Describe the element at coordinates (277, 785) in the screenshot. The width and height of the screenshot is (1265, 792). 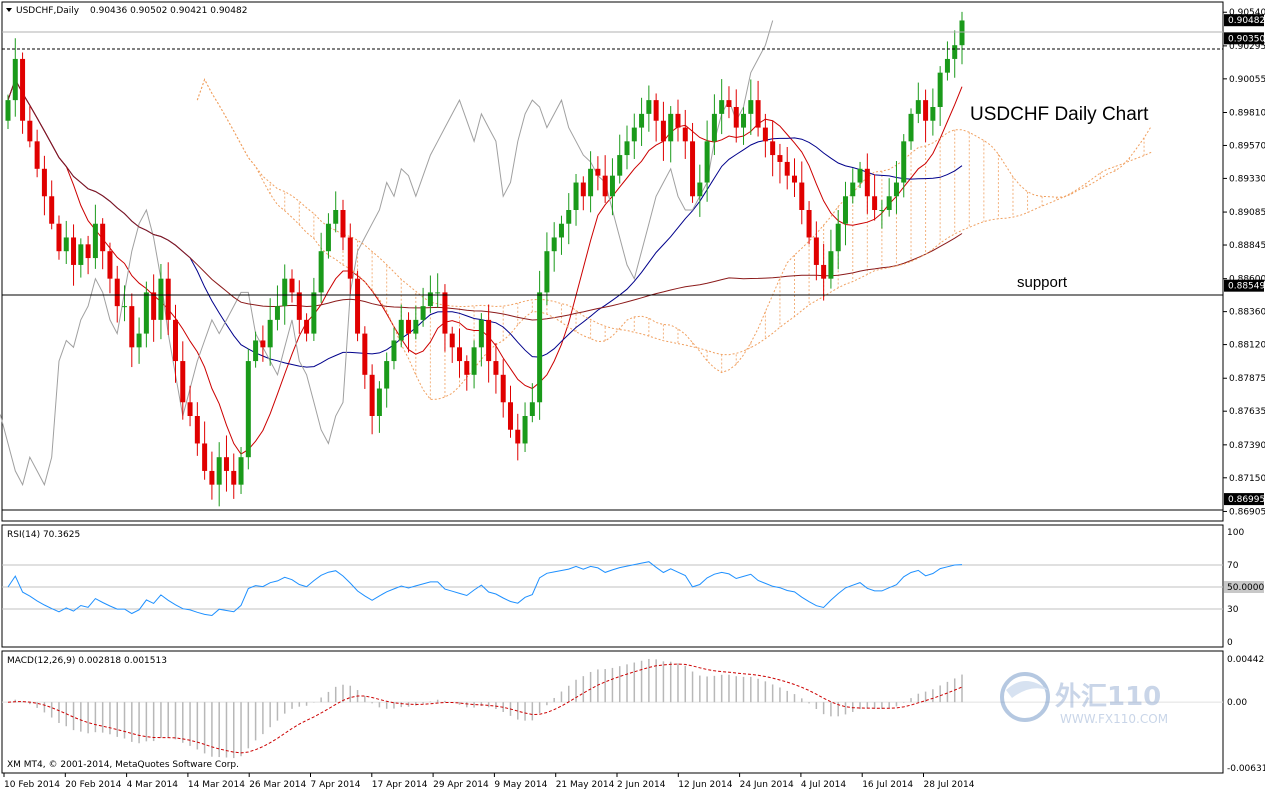
I see `date-tick-label: 26 Mar 2014` at that location.